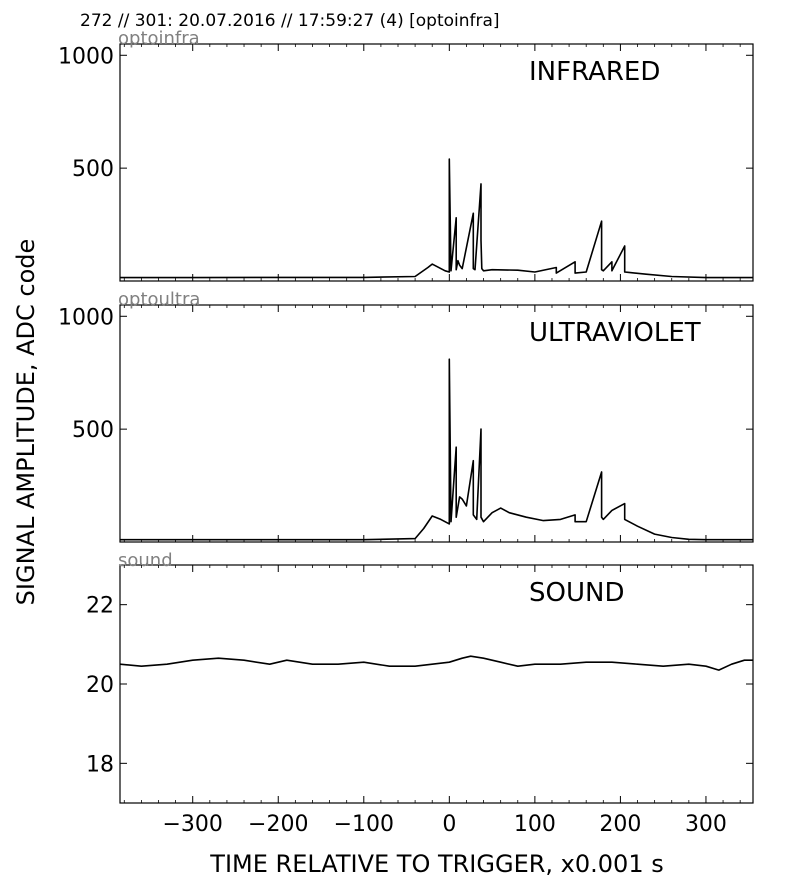 Image resolution: width=792 pixels, height=882 pixels. What do you see at coordinates (192, 824) in the screenshot?
I see `x-tick-label: −300` at bounding box center [192, 824].